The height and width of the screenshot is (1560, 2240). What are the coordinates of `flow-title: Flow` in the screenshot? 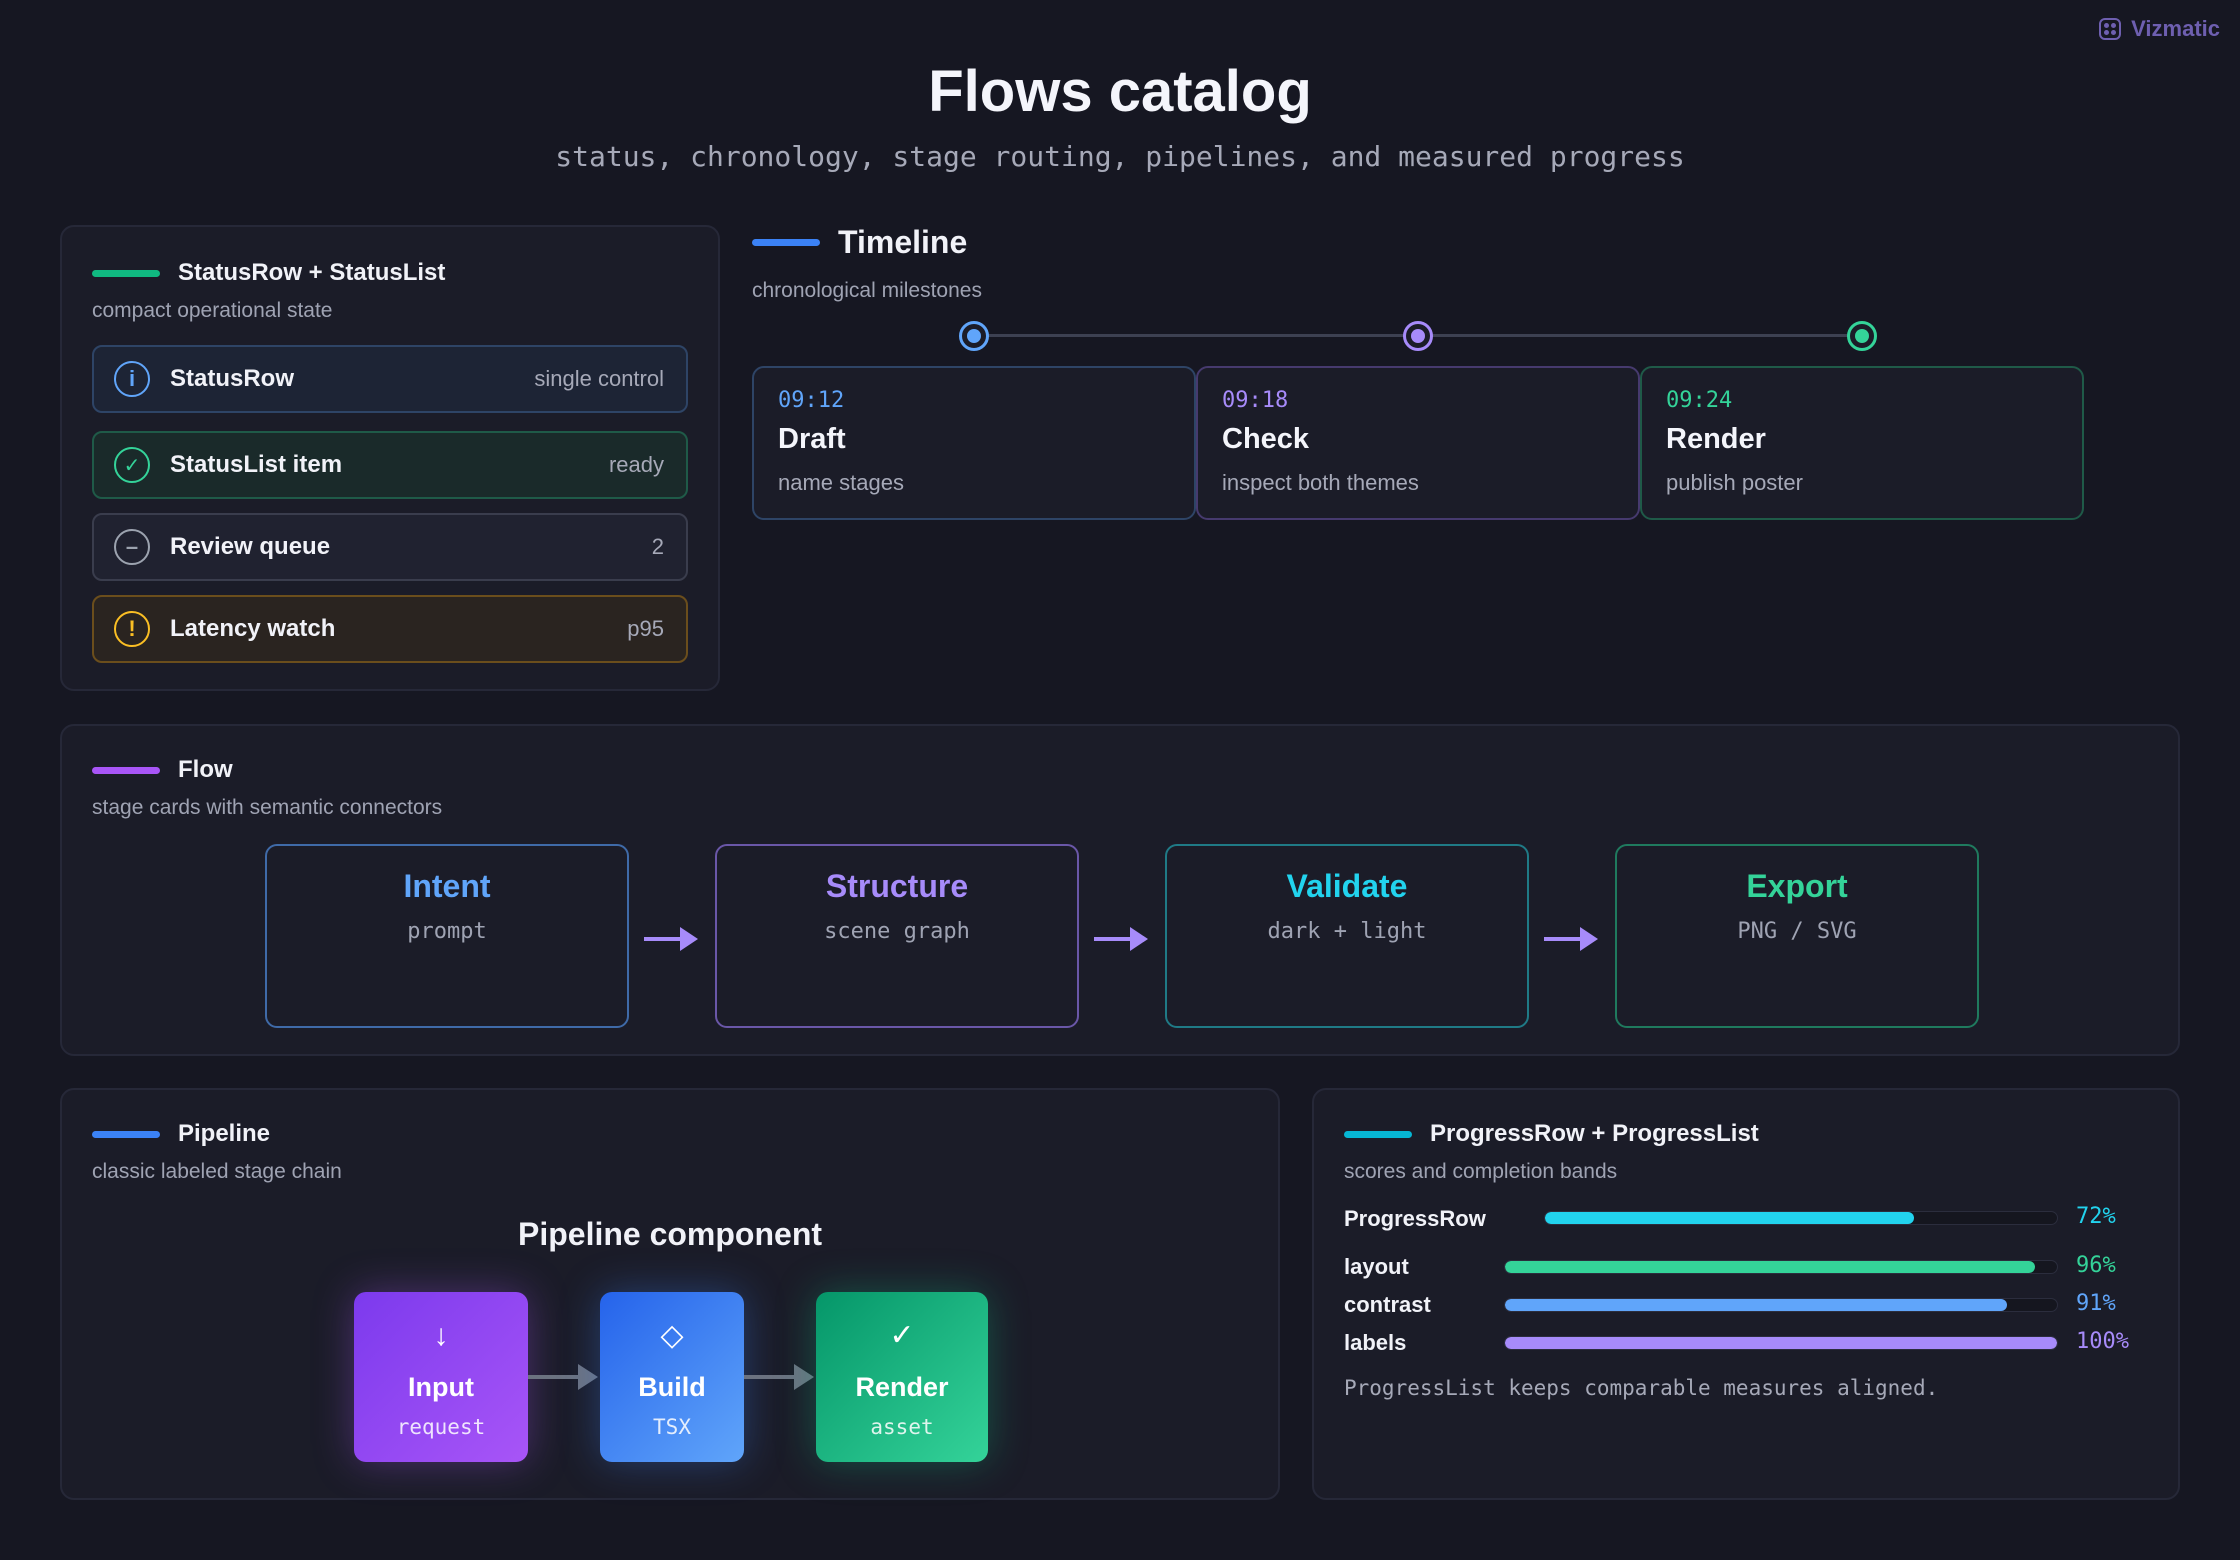 It's located at (205, 769).